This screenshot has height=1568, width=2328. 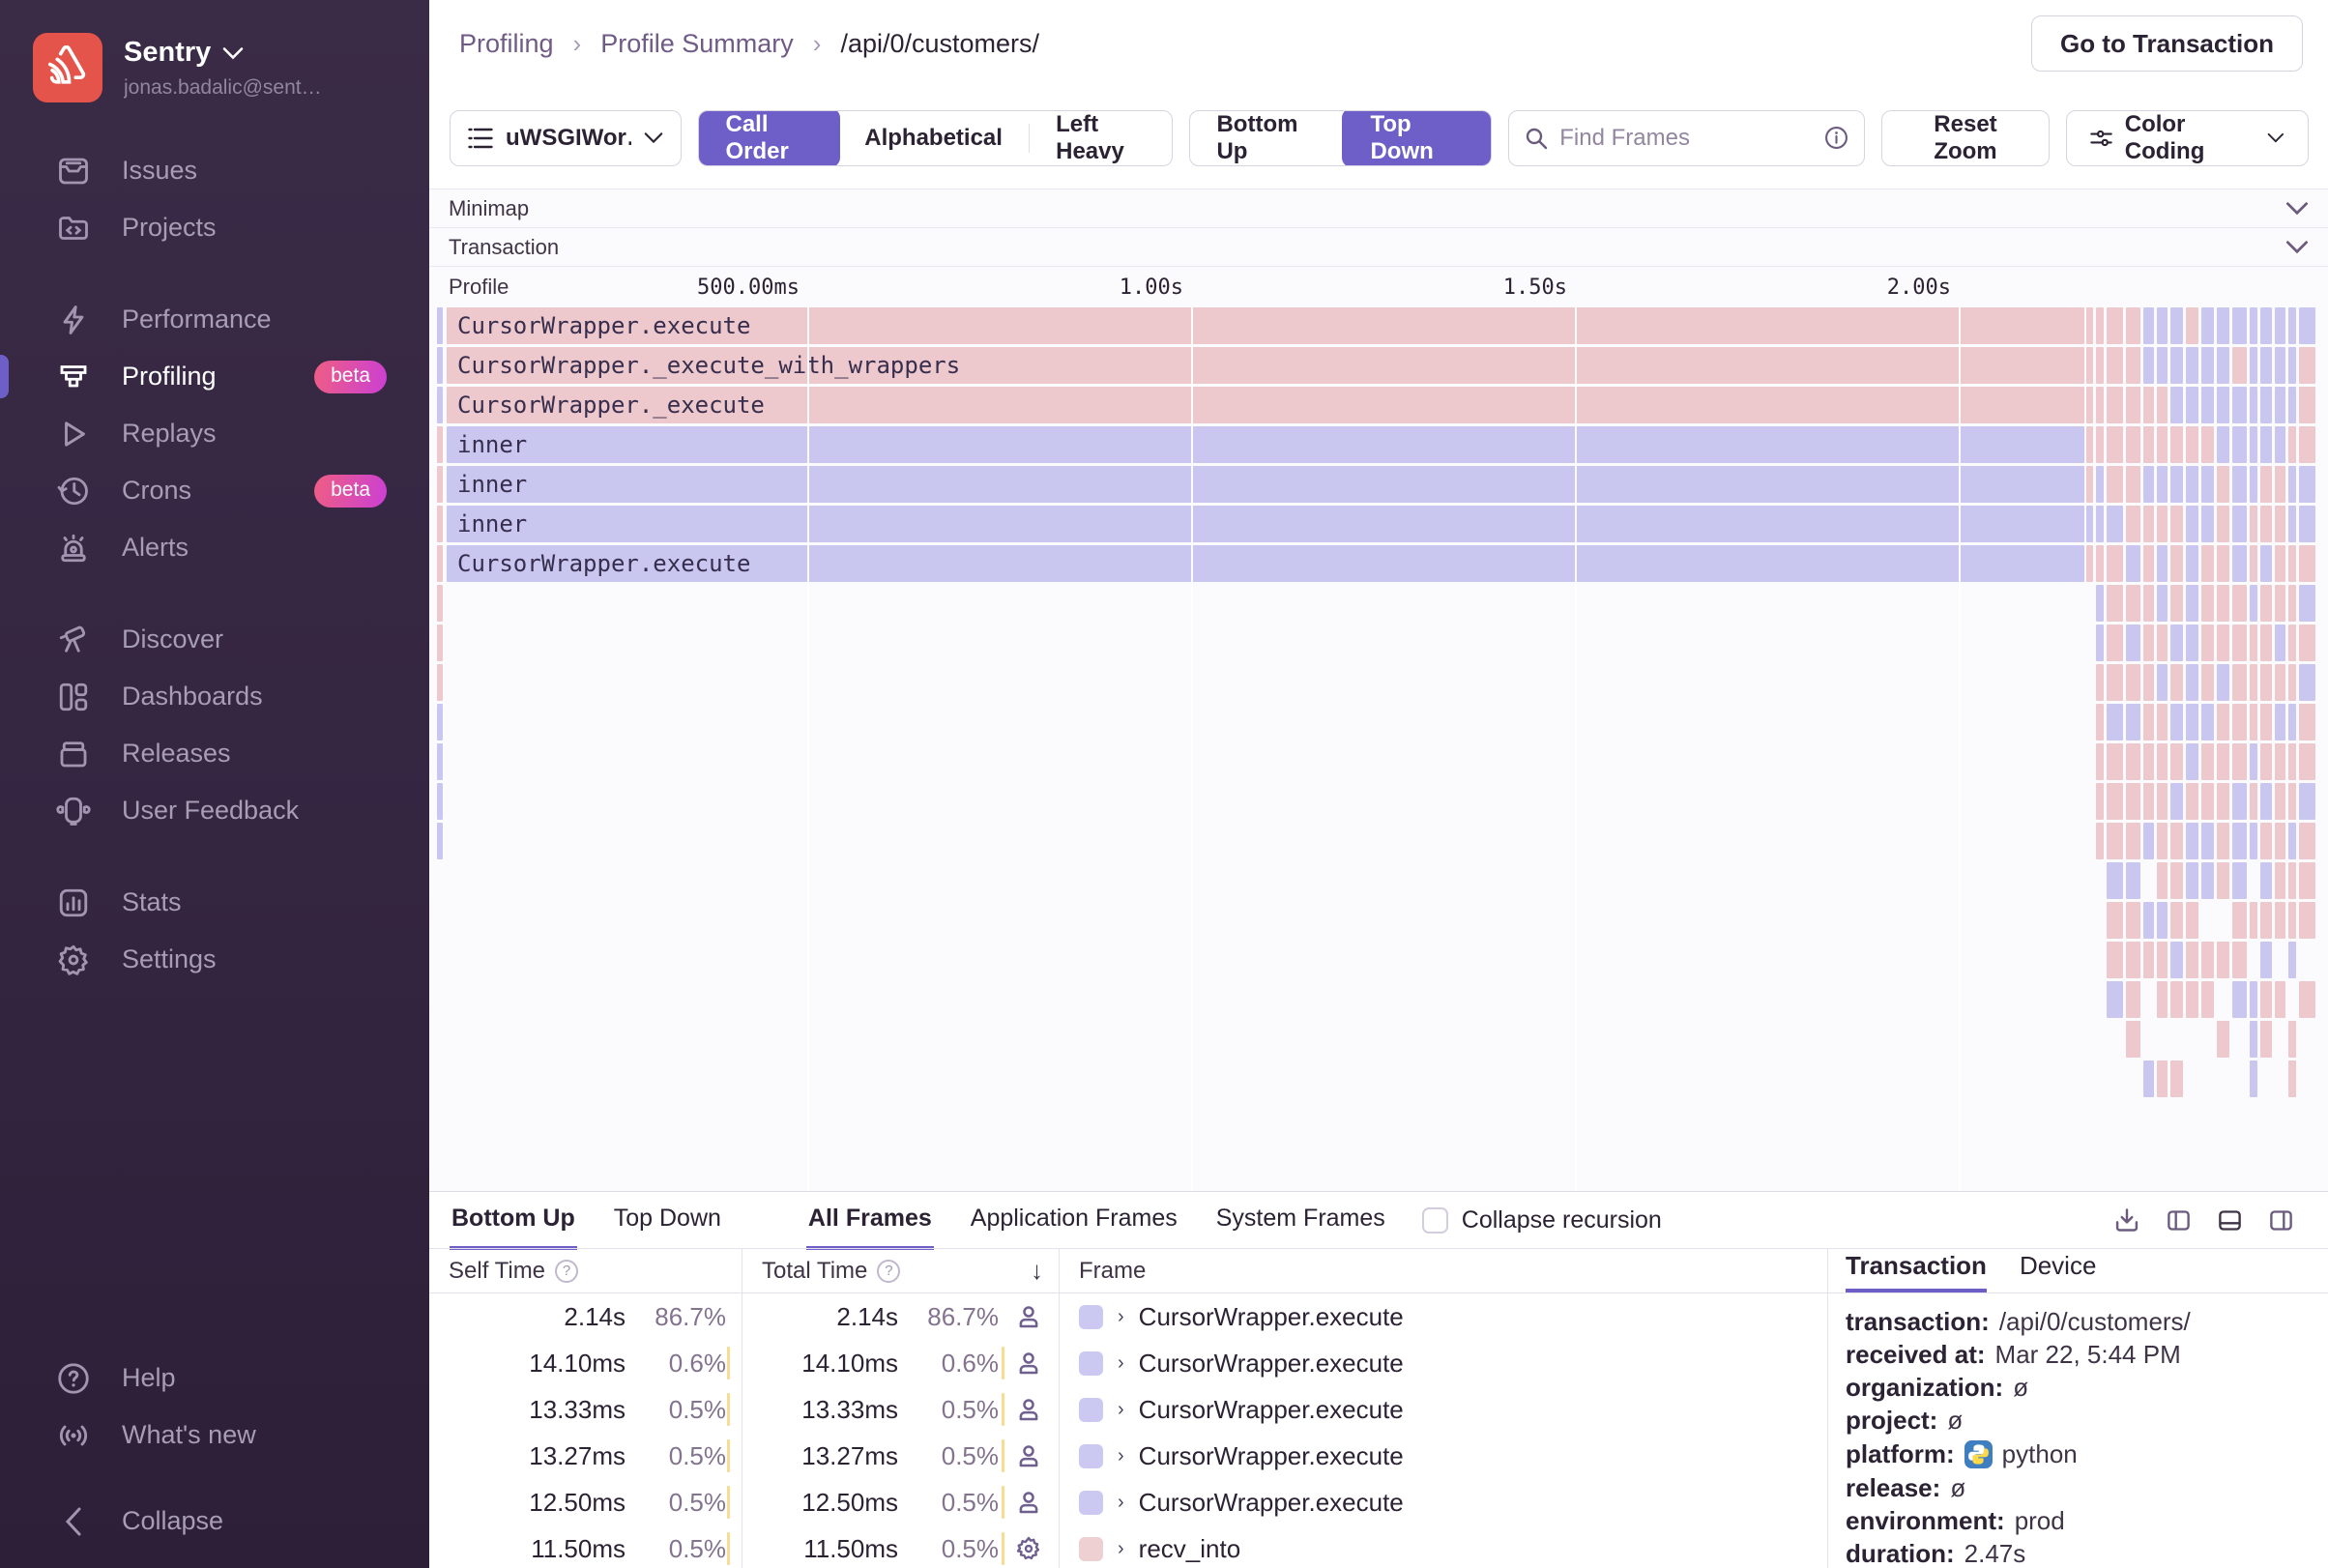 What do you see at coordinates (214, 547) in the screenshot?
I see `sidebar-item-alerts: Alerts` at bounding box center [214, 547].